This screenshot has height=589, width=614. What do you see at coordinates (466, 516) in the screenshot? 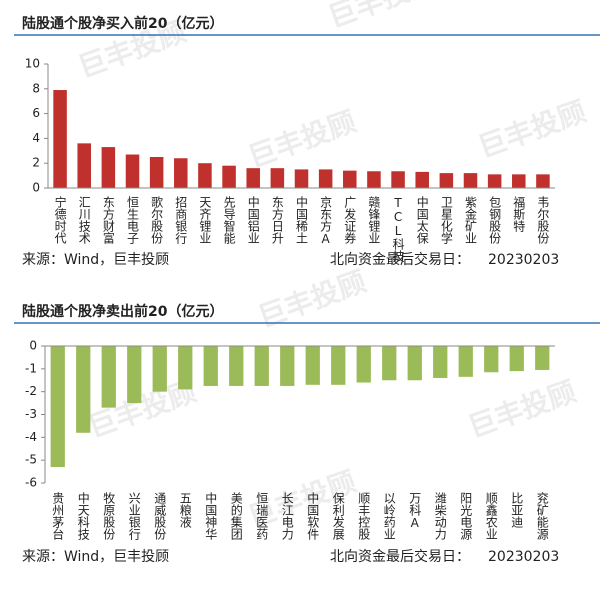
I see `x-tick-label: 阳光电源` at bounding box center [466, 516].